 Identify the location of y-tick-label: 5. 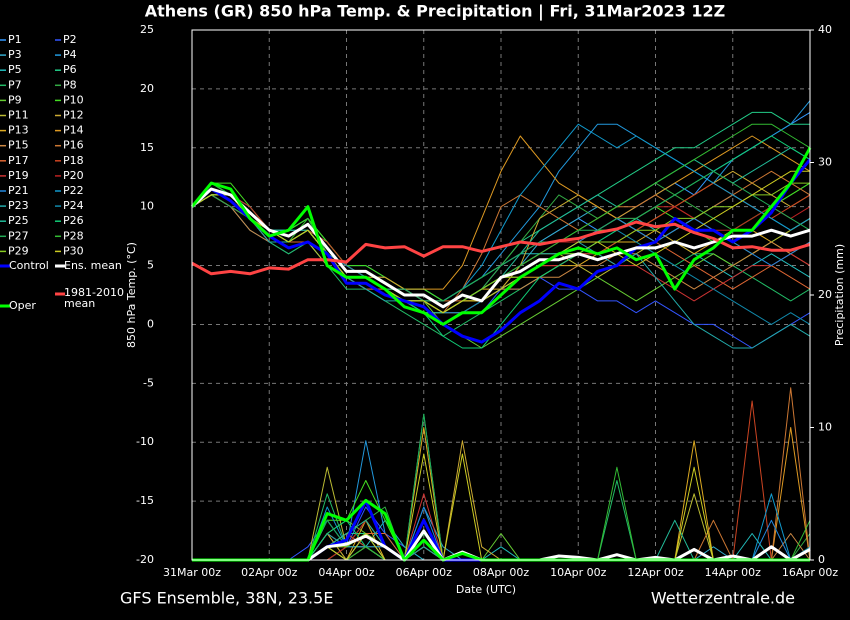
(150, 265).